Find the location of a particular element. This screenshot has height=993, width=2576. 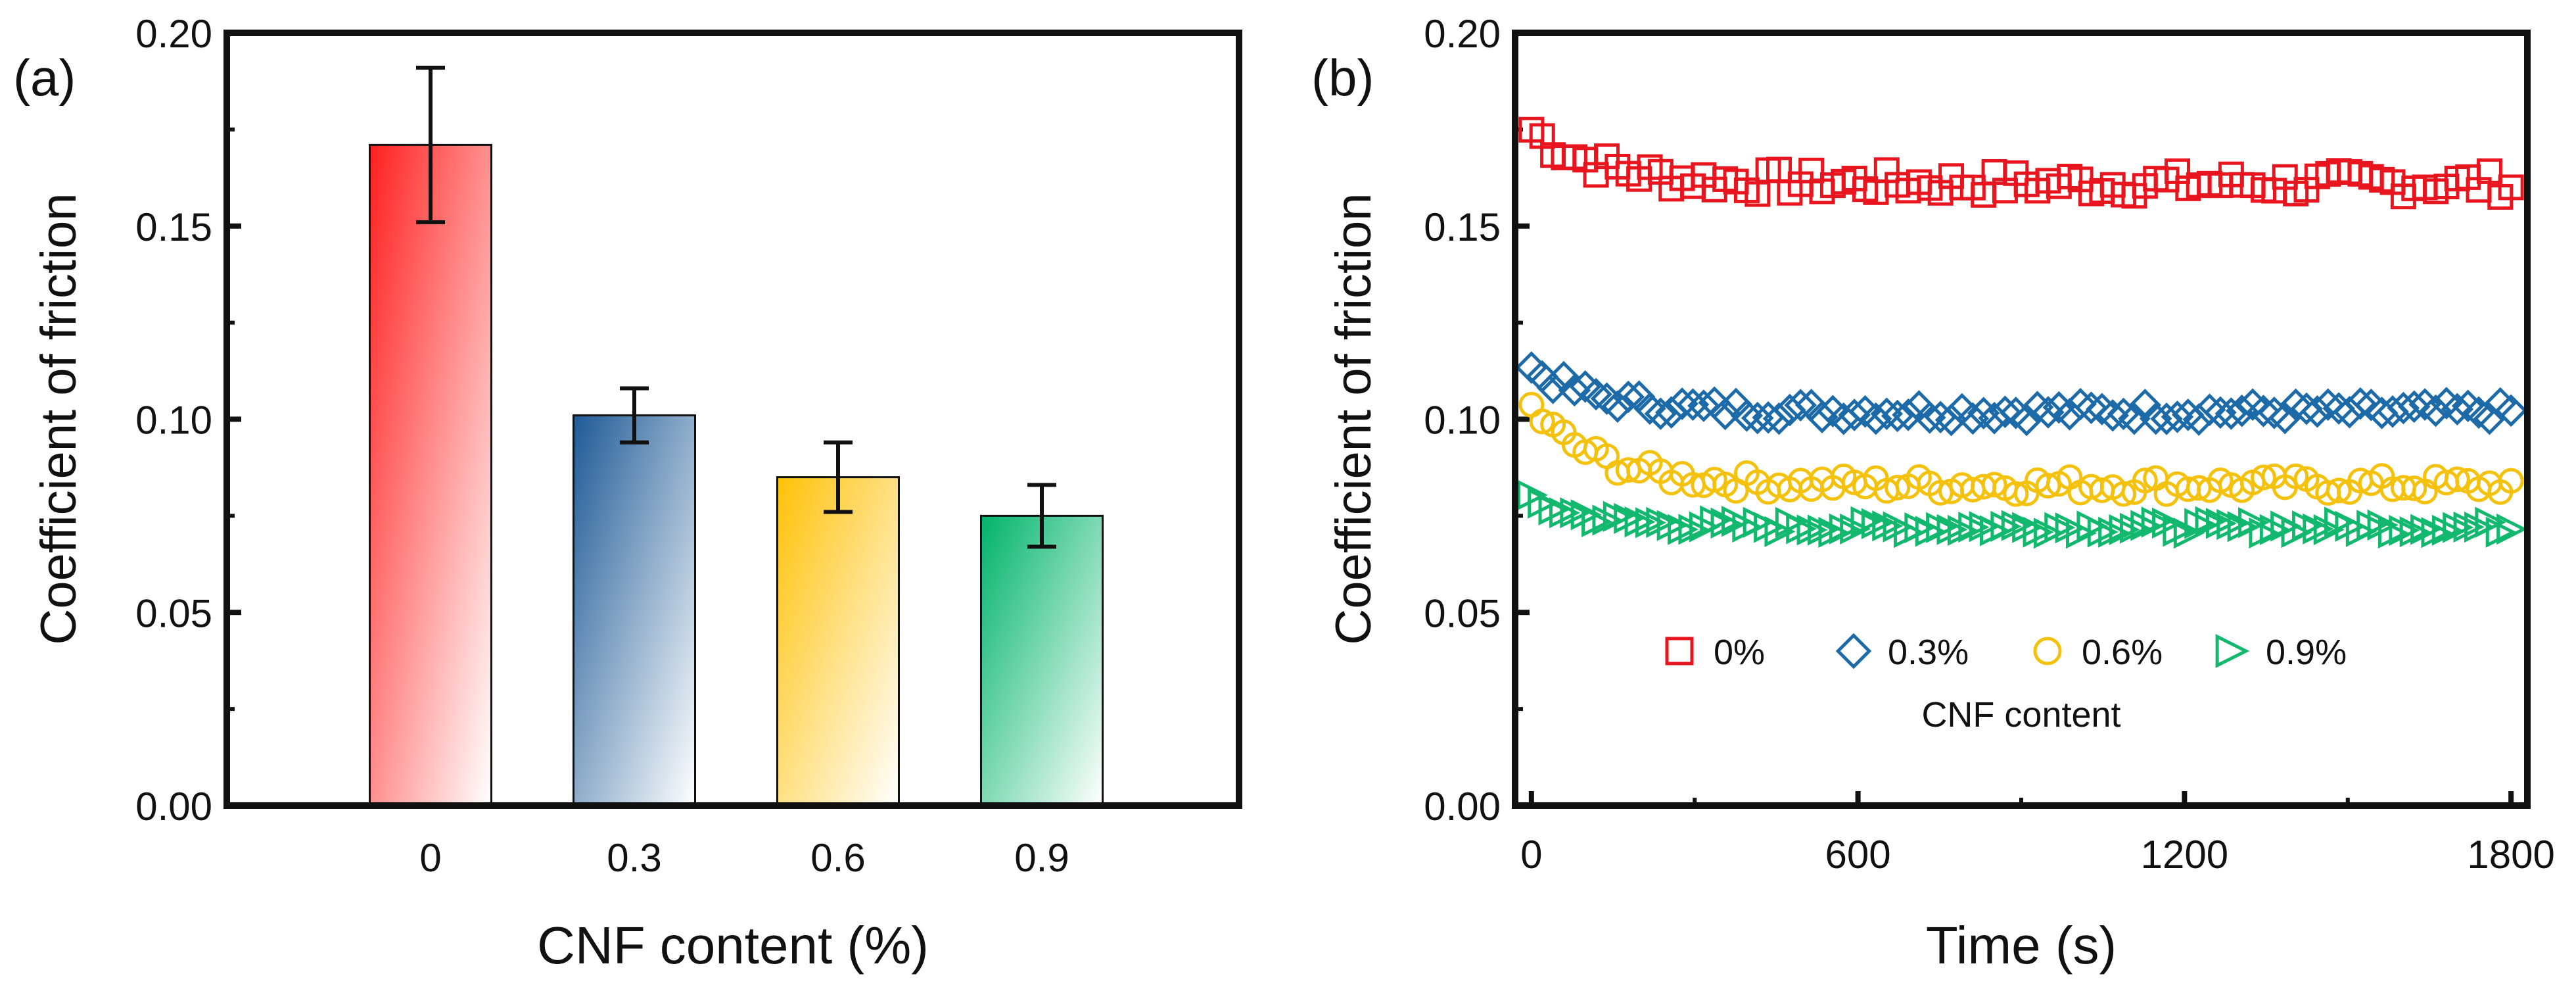

legend-label-0.9%: 0.9% is located at coordinates (2306, 652).